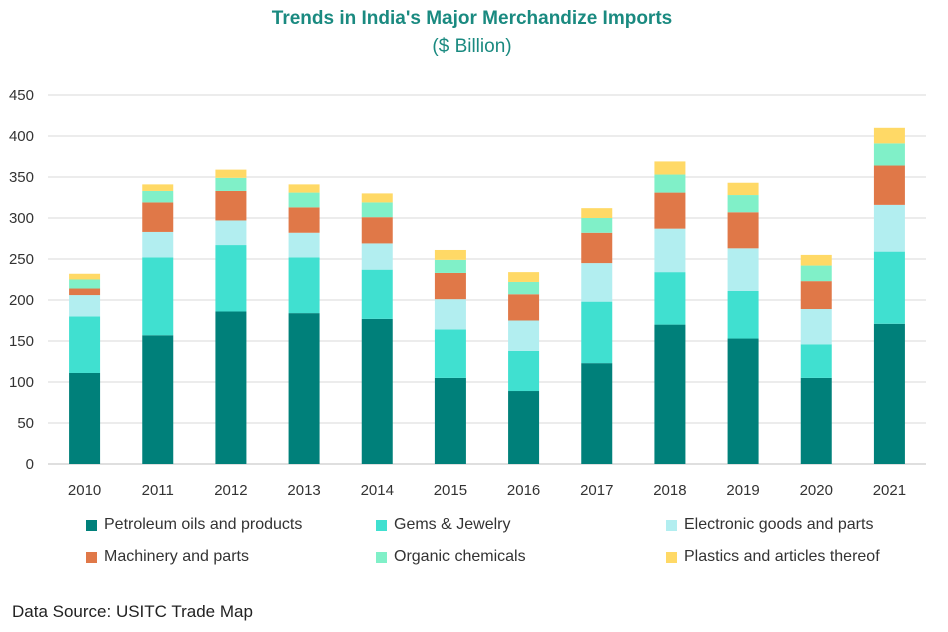  I want to click on y-tick-label: 100, so click(21, 382).